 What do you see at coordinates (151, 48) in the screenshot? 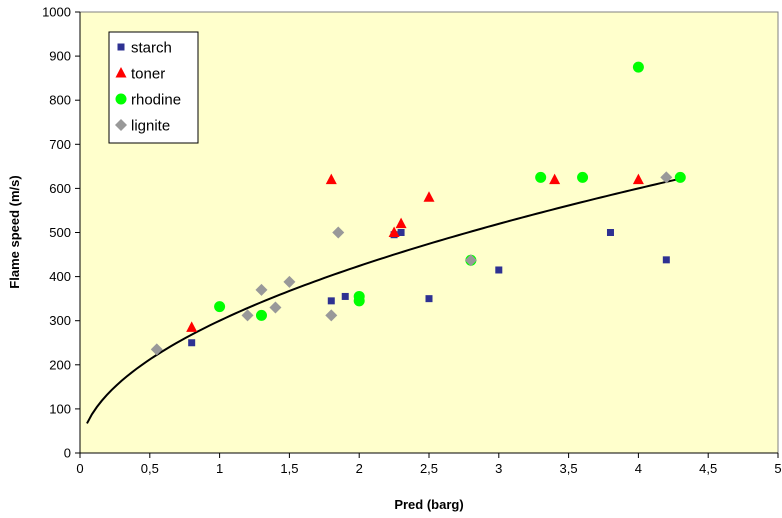
I see `legend-label-starch: starch` at bounding box center [151, 48].